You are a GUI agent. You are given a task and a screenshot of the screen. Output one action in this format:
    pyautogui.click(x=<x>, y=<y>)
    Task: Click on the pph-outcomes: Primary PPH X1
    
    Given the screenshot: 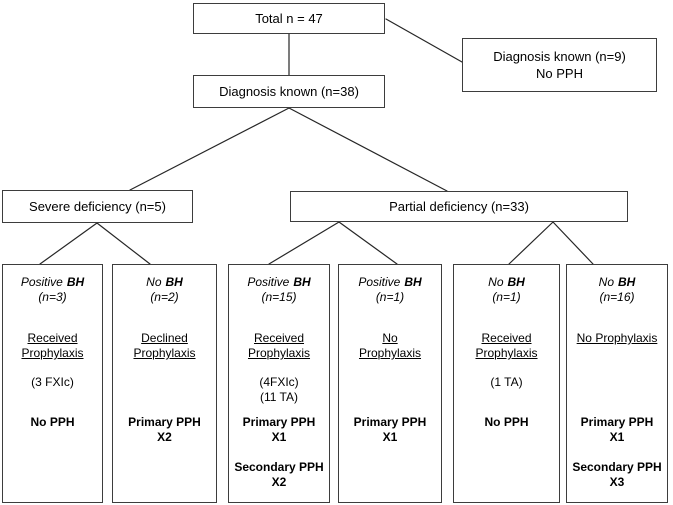 What is the action you would take?
    pyautogui.click(x=390, y=437)
    